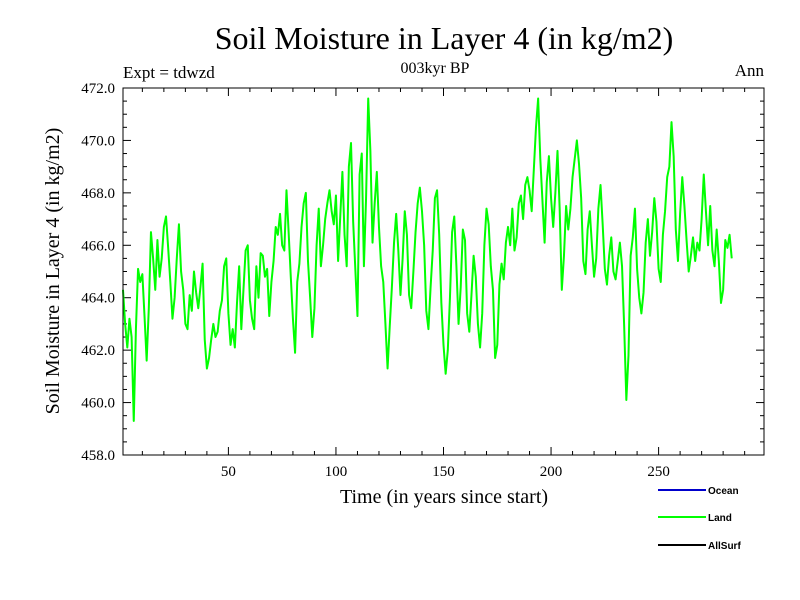 This screenshot has width=800, height=600. What do you see at coordinates (98, 299) in the screenshot?
I see `y-tick-label: 464.0` at bounding box center [98, 299].